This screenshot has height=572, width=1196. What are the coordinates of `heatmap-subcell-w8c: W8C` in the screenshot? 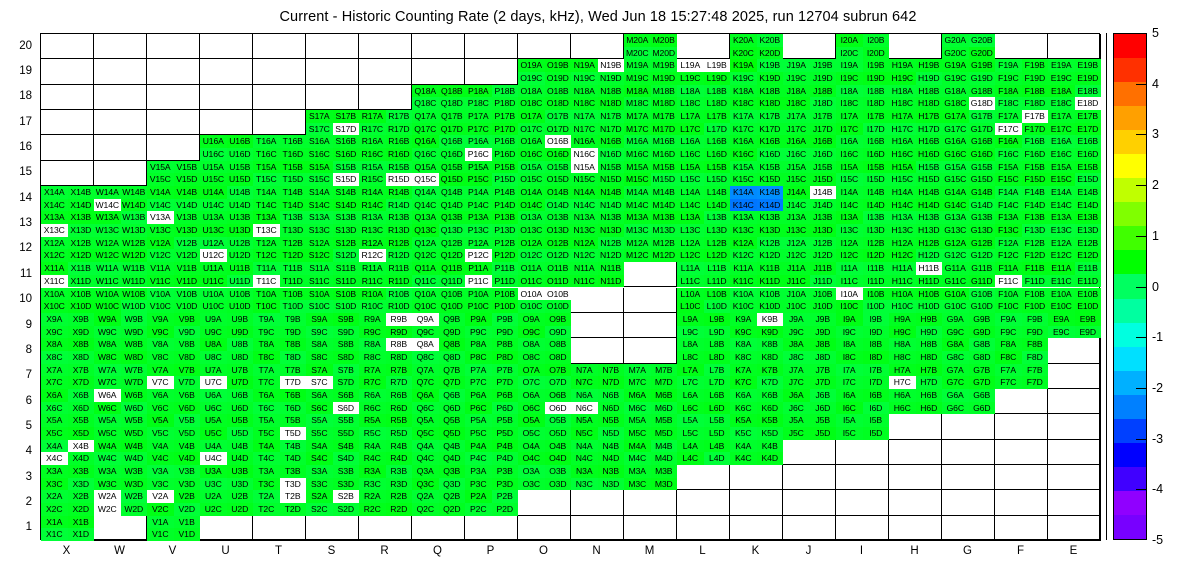 It's located at (107, 357).